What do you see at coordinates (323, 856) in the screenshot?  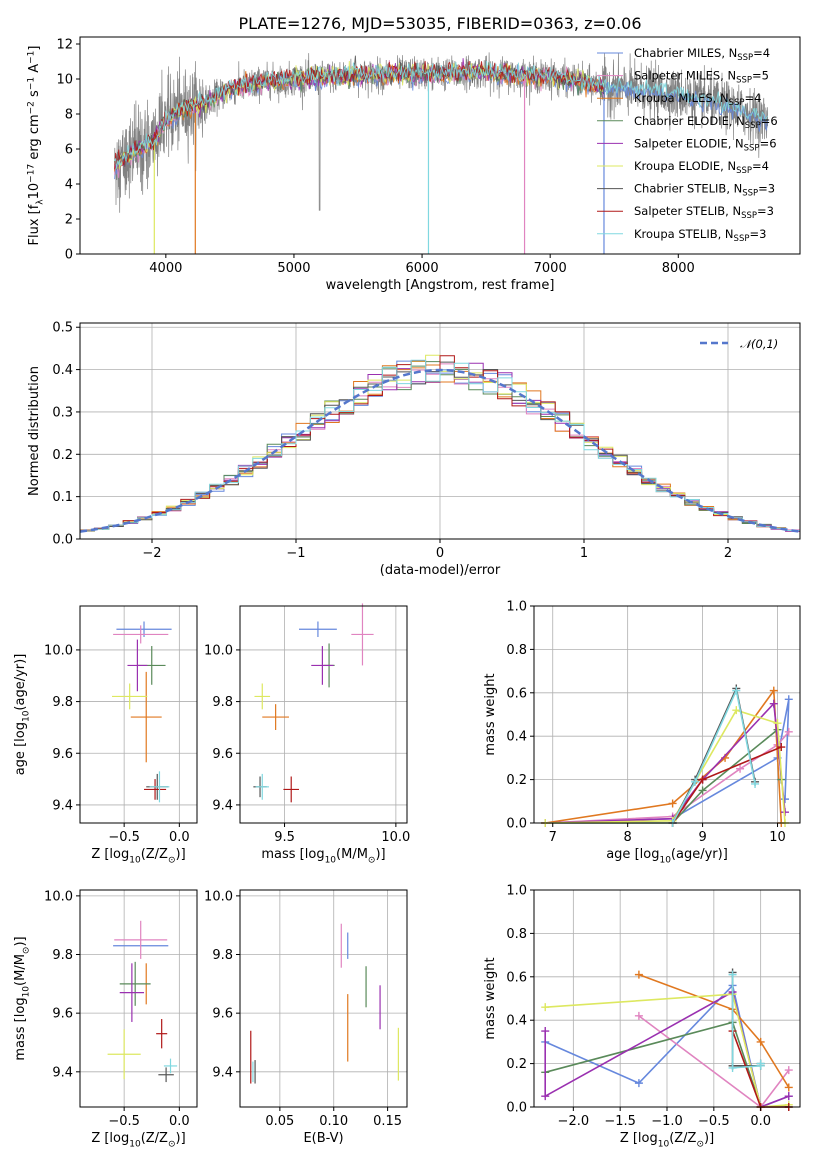 I see `x-axis-label: mass [log10(M/M⊙)]` at bounding box center [323, 856].